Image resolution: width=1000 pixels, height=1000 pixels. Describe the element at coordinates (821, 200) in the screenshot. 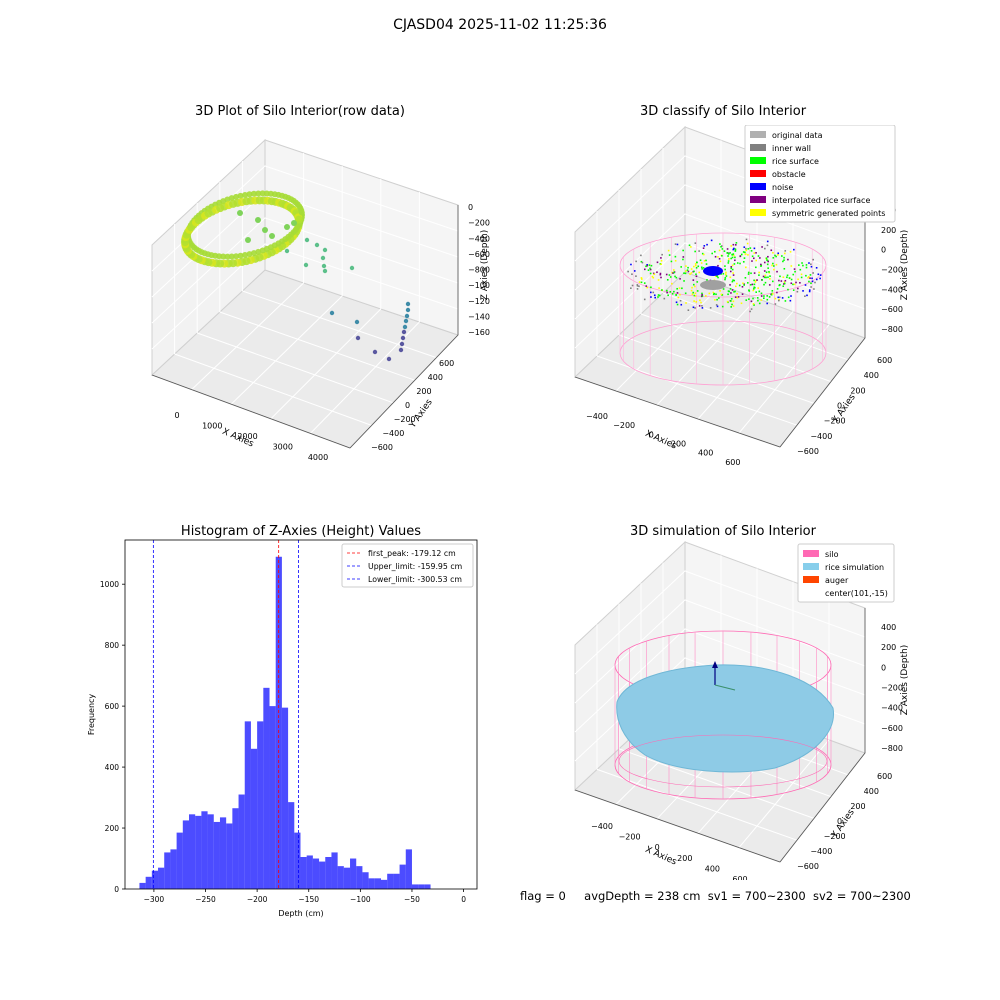

I see `cls-legend-label: interpolated rice surface` at that location.